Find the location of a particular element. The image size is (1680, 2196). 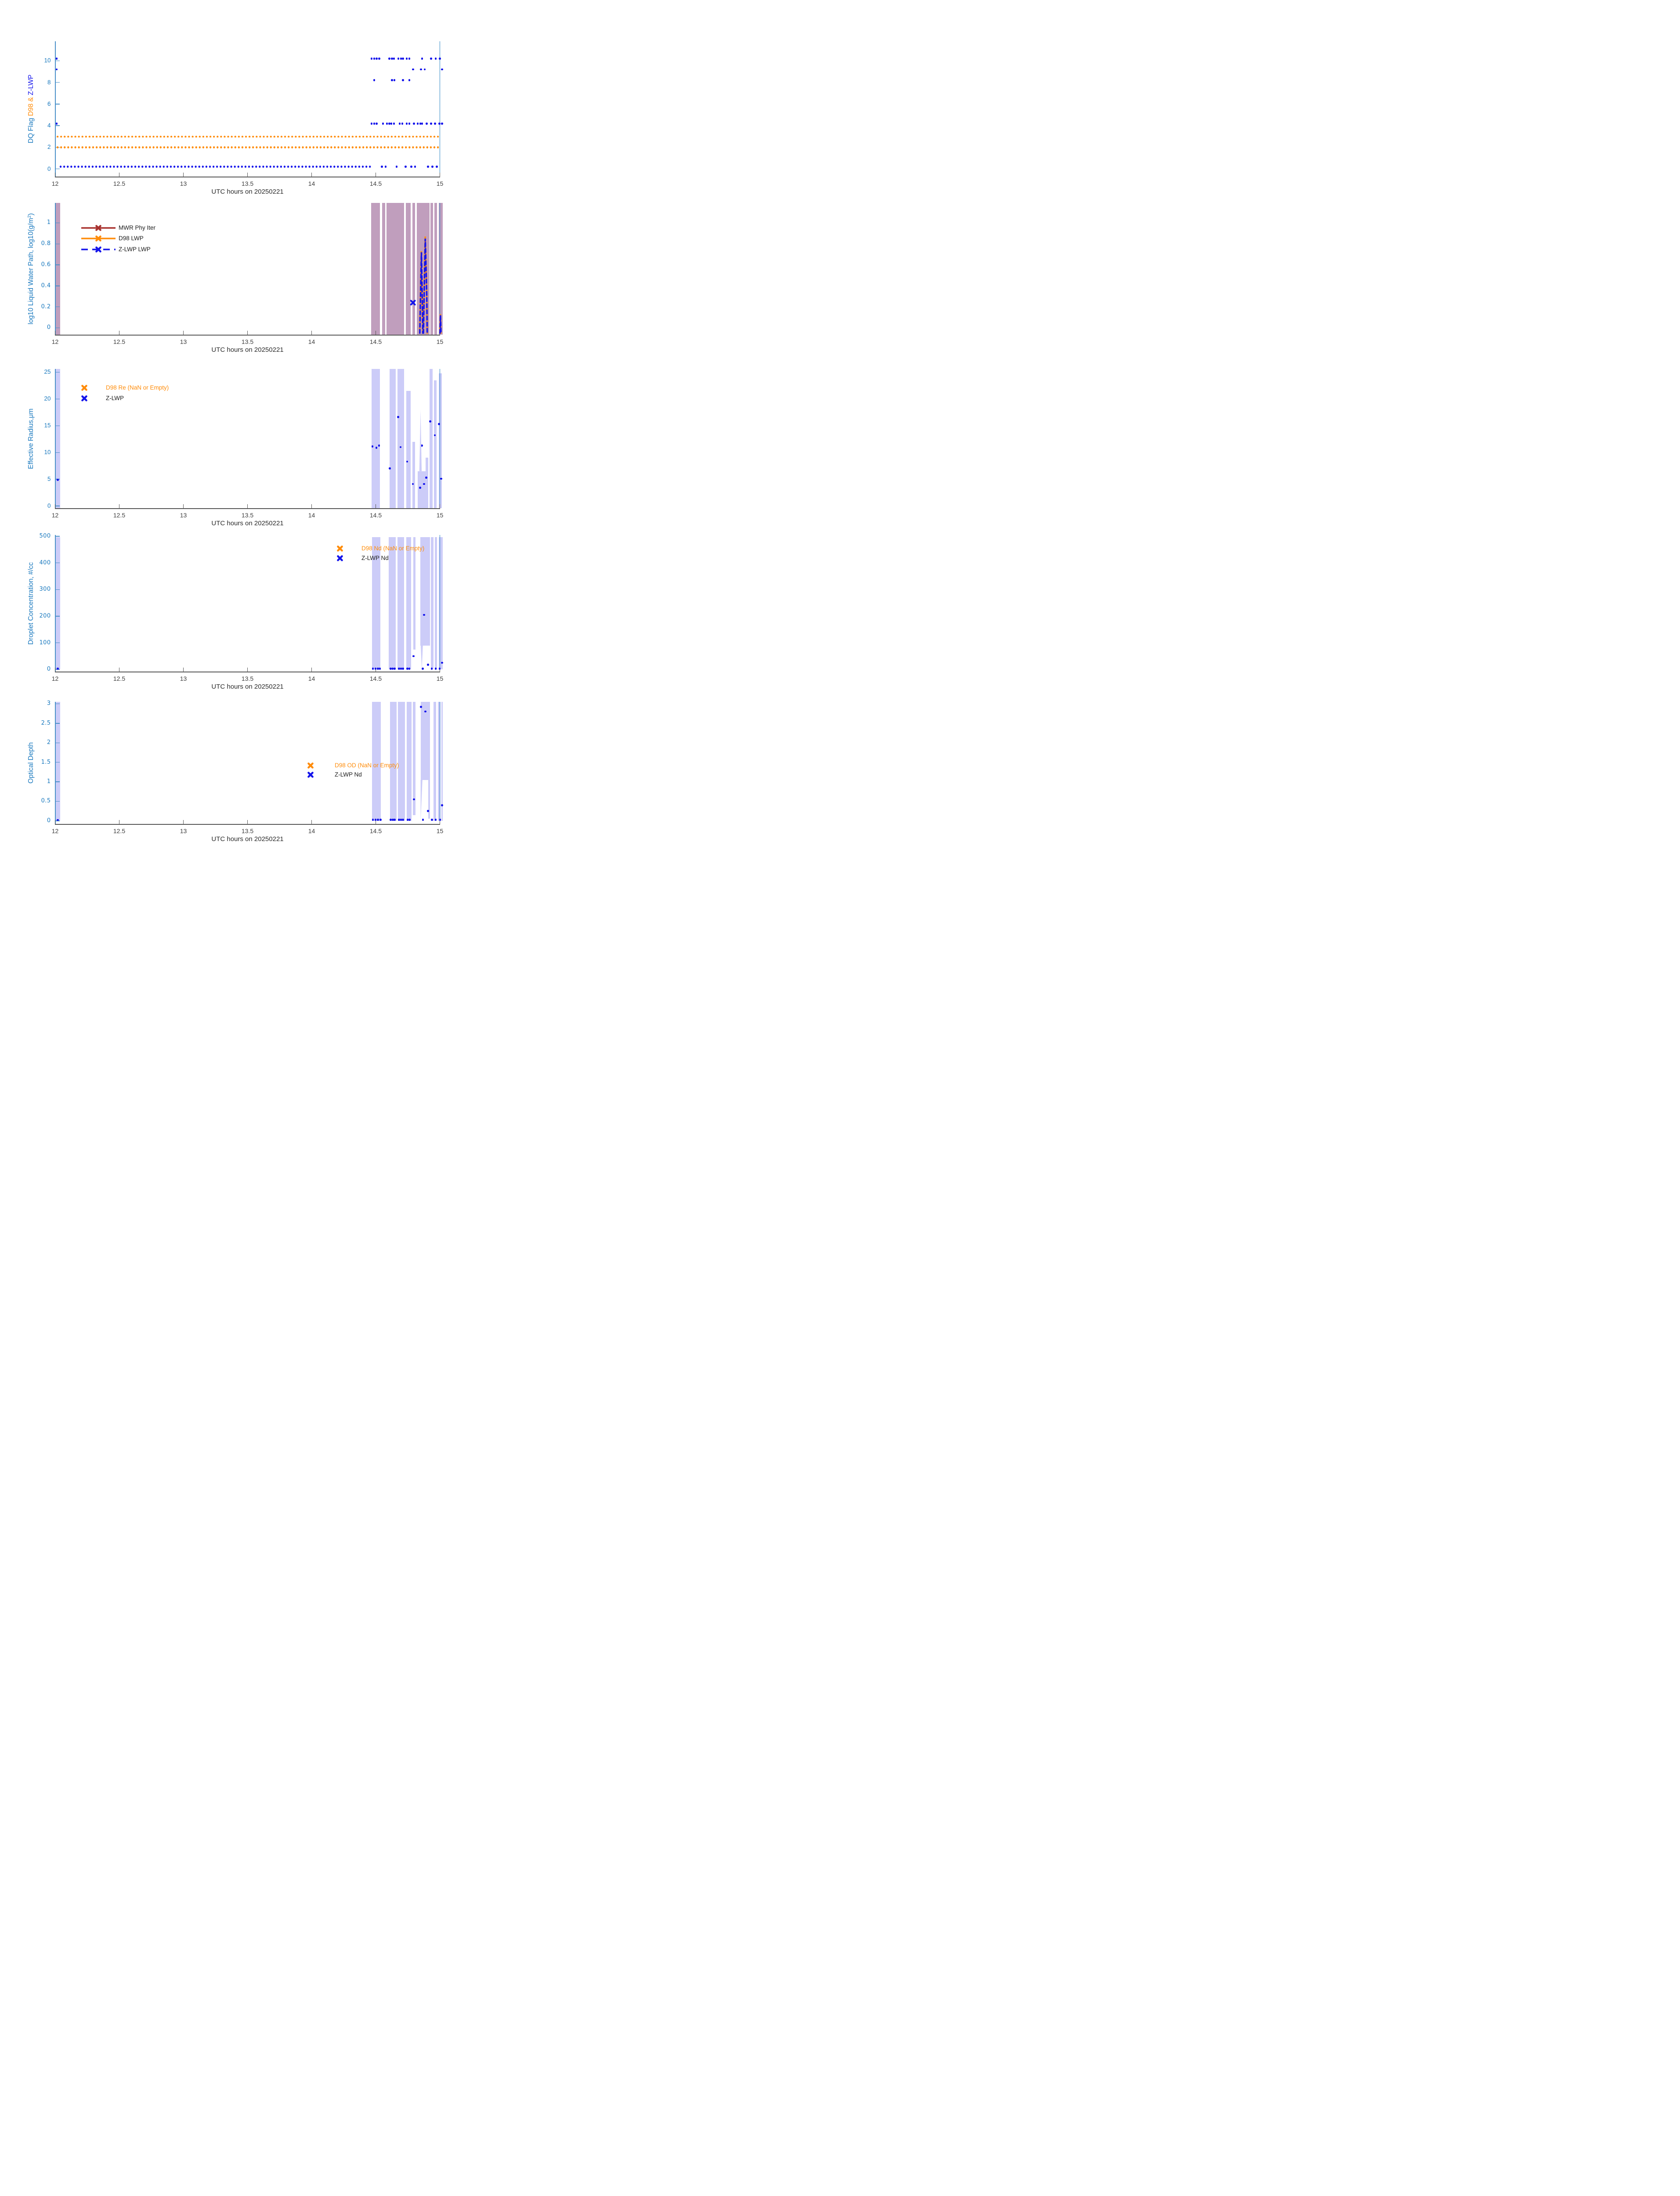

y-tick-label: 20 is located at coordinates (47, 398).